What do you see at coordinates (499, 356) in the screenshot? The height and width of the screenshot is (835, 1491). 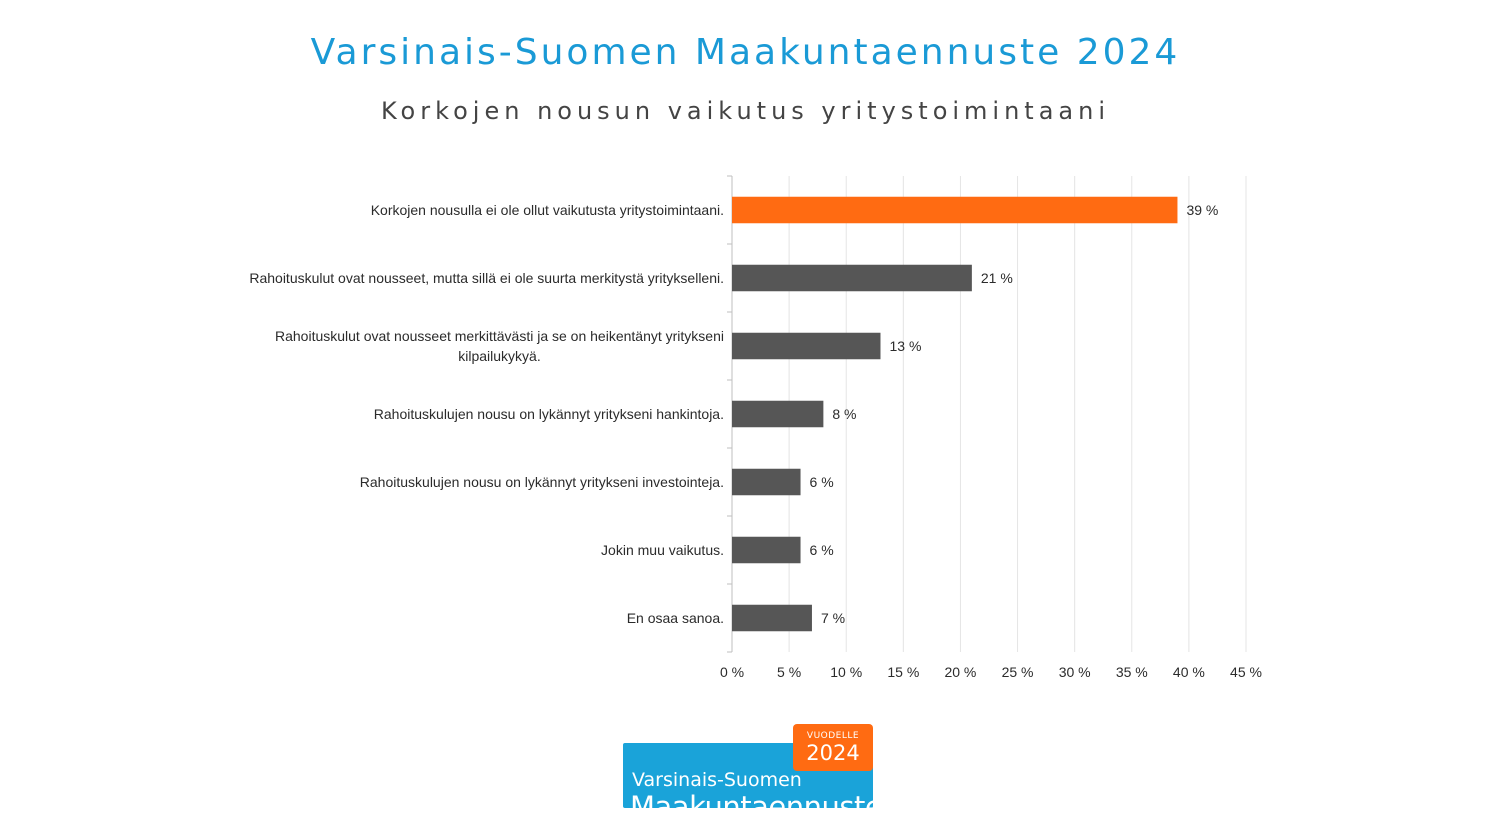 I see `category-label-line: kilpailukykyä.` at bounding box center [499, 356].